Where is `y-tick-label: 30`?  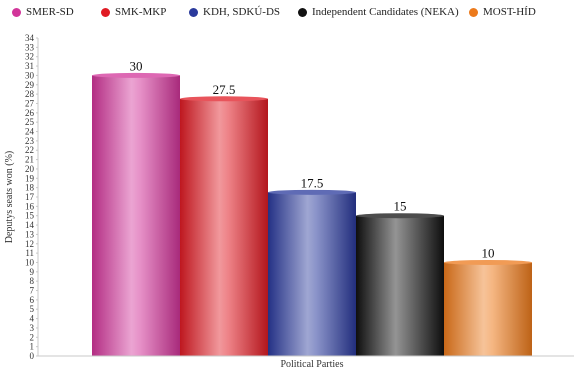
y-tick-label: 30 is located at coordinates (30, 75).